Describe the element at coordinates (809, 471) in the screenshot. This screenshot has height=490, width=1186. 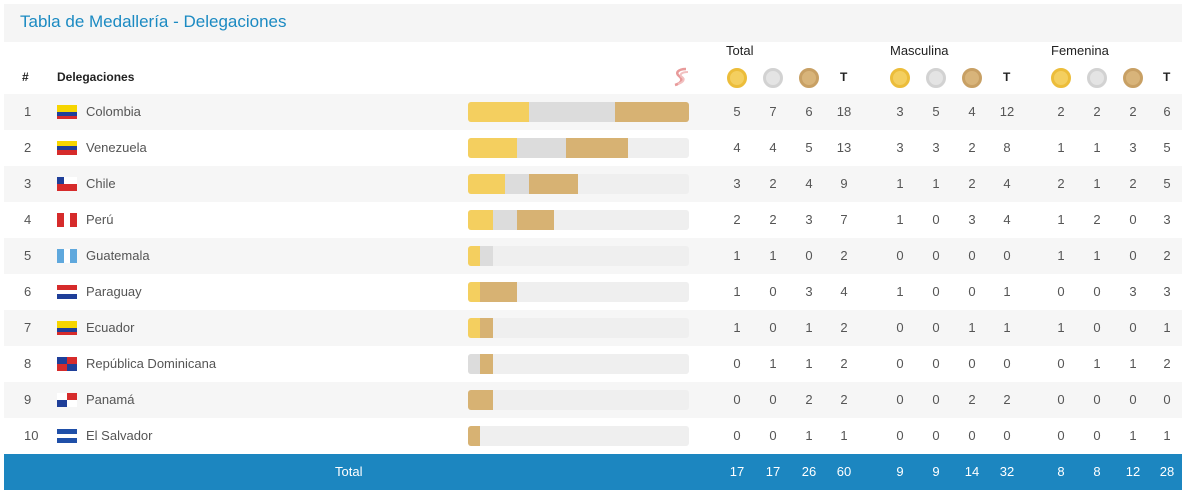
I see `footer-total-value: 26` at that location.